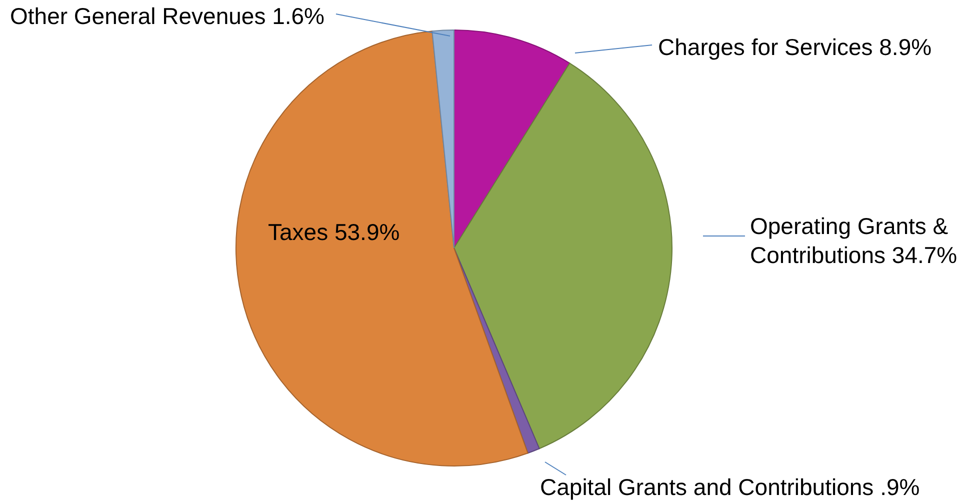 Image resolution: width=978 pixels, height=504 pixels. What do you see at coordinates (730, 487) in the screenshot?
I see `slice-label: Capital Grants and Contributions .9%` at bounding box center [730, 487].